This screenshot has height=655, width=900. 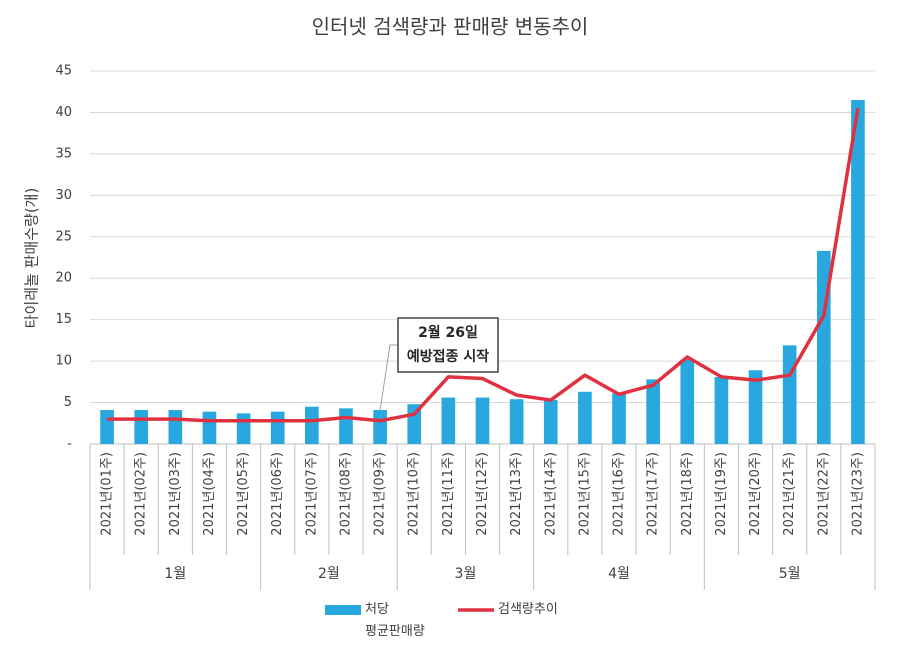 I want to click on x-tick-label: 2021년(06주), so click(x=277, y=494).